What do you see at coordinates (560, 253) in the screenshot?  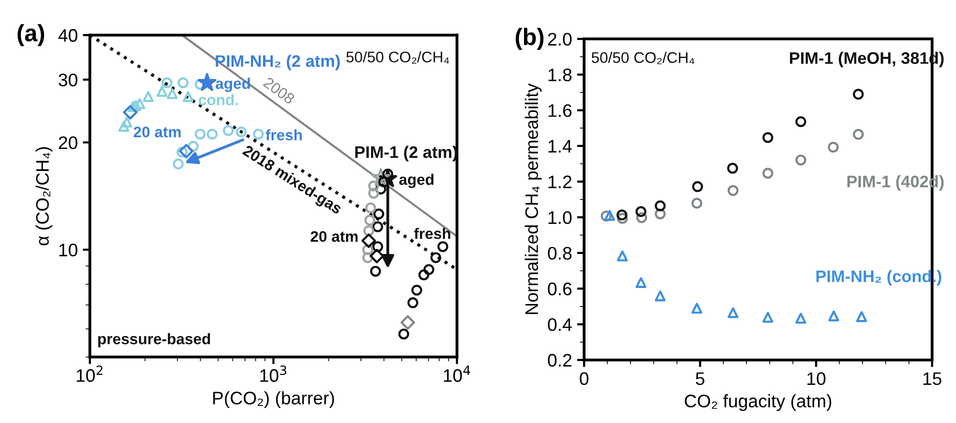 I see `y-tick-label: 0.8` at bounding box center [560, 253].